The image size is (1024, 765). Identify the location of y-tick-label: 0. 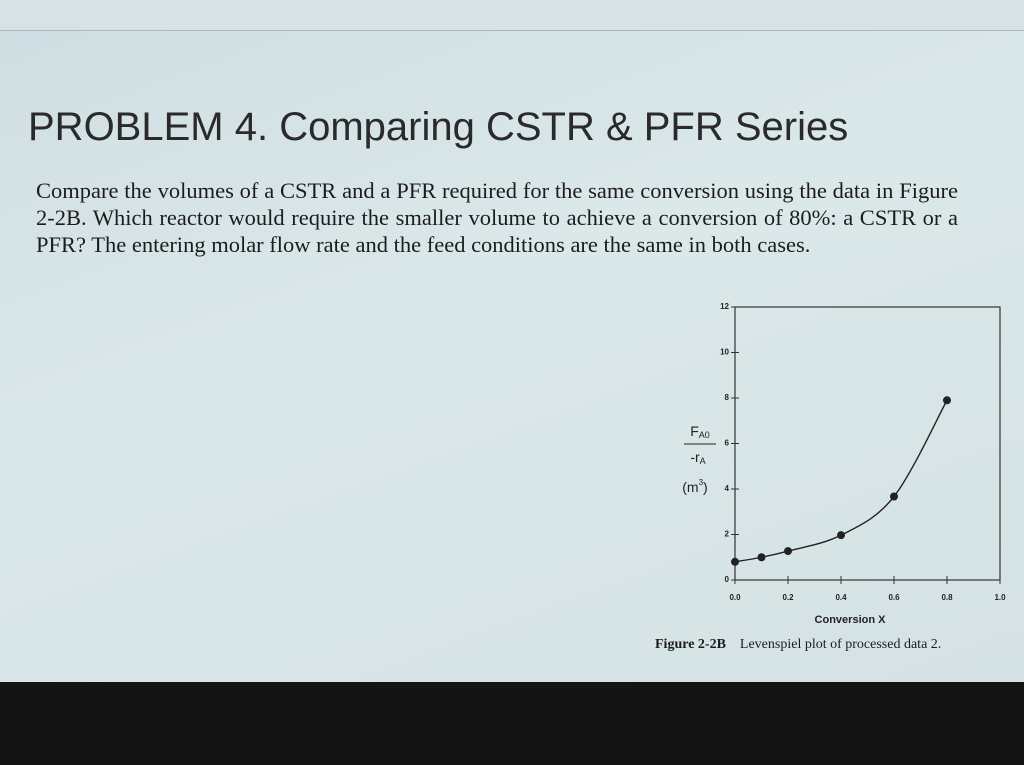
(727, 579).